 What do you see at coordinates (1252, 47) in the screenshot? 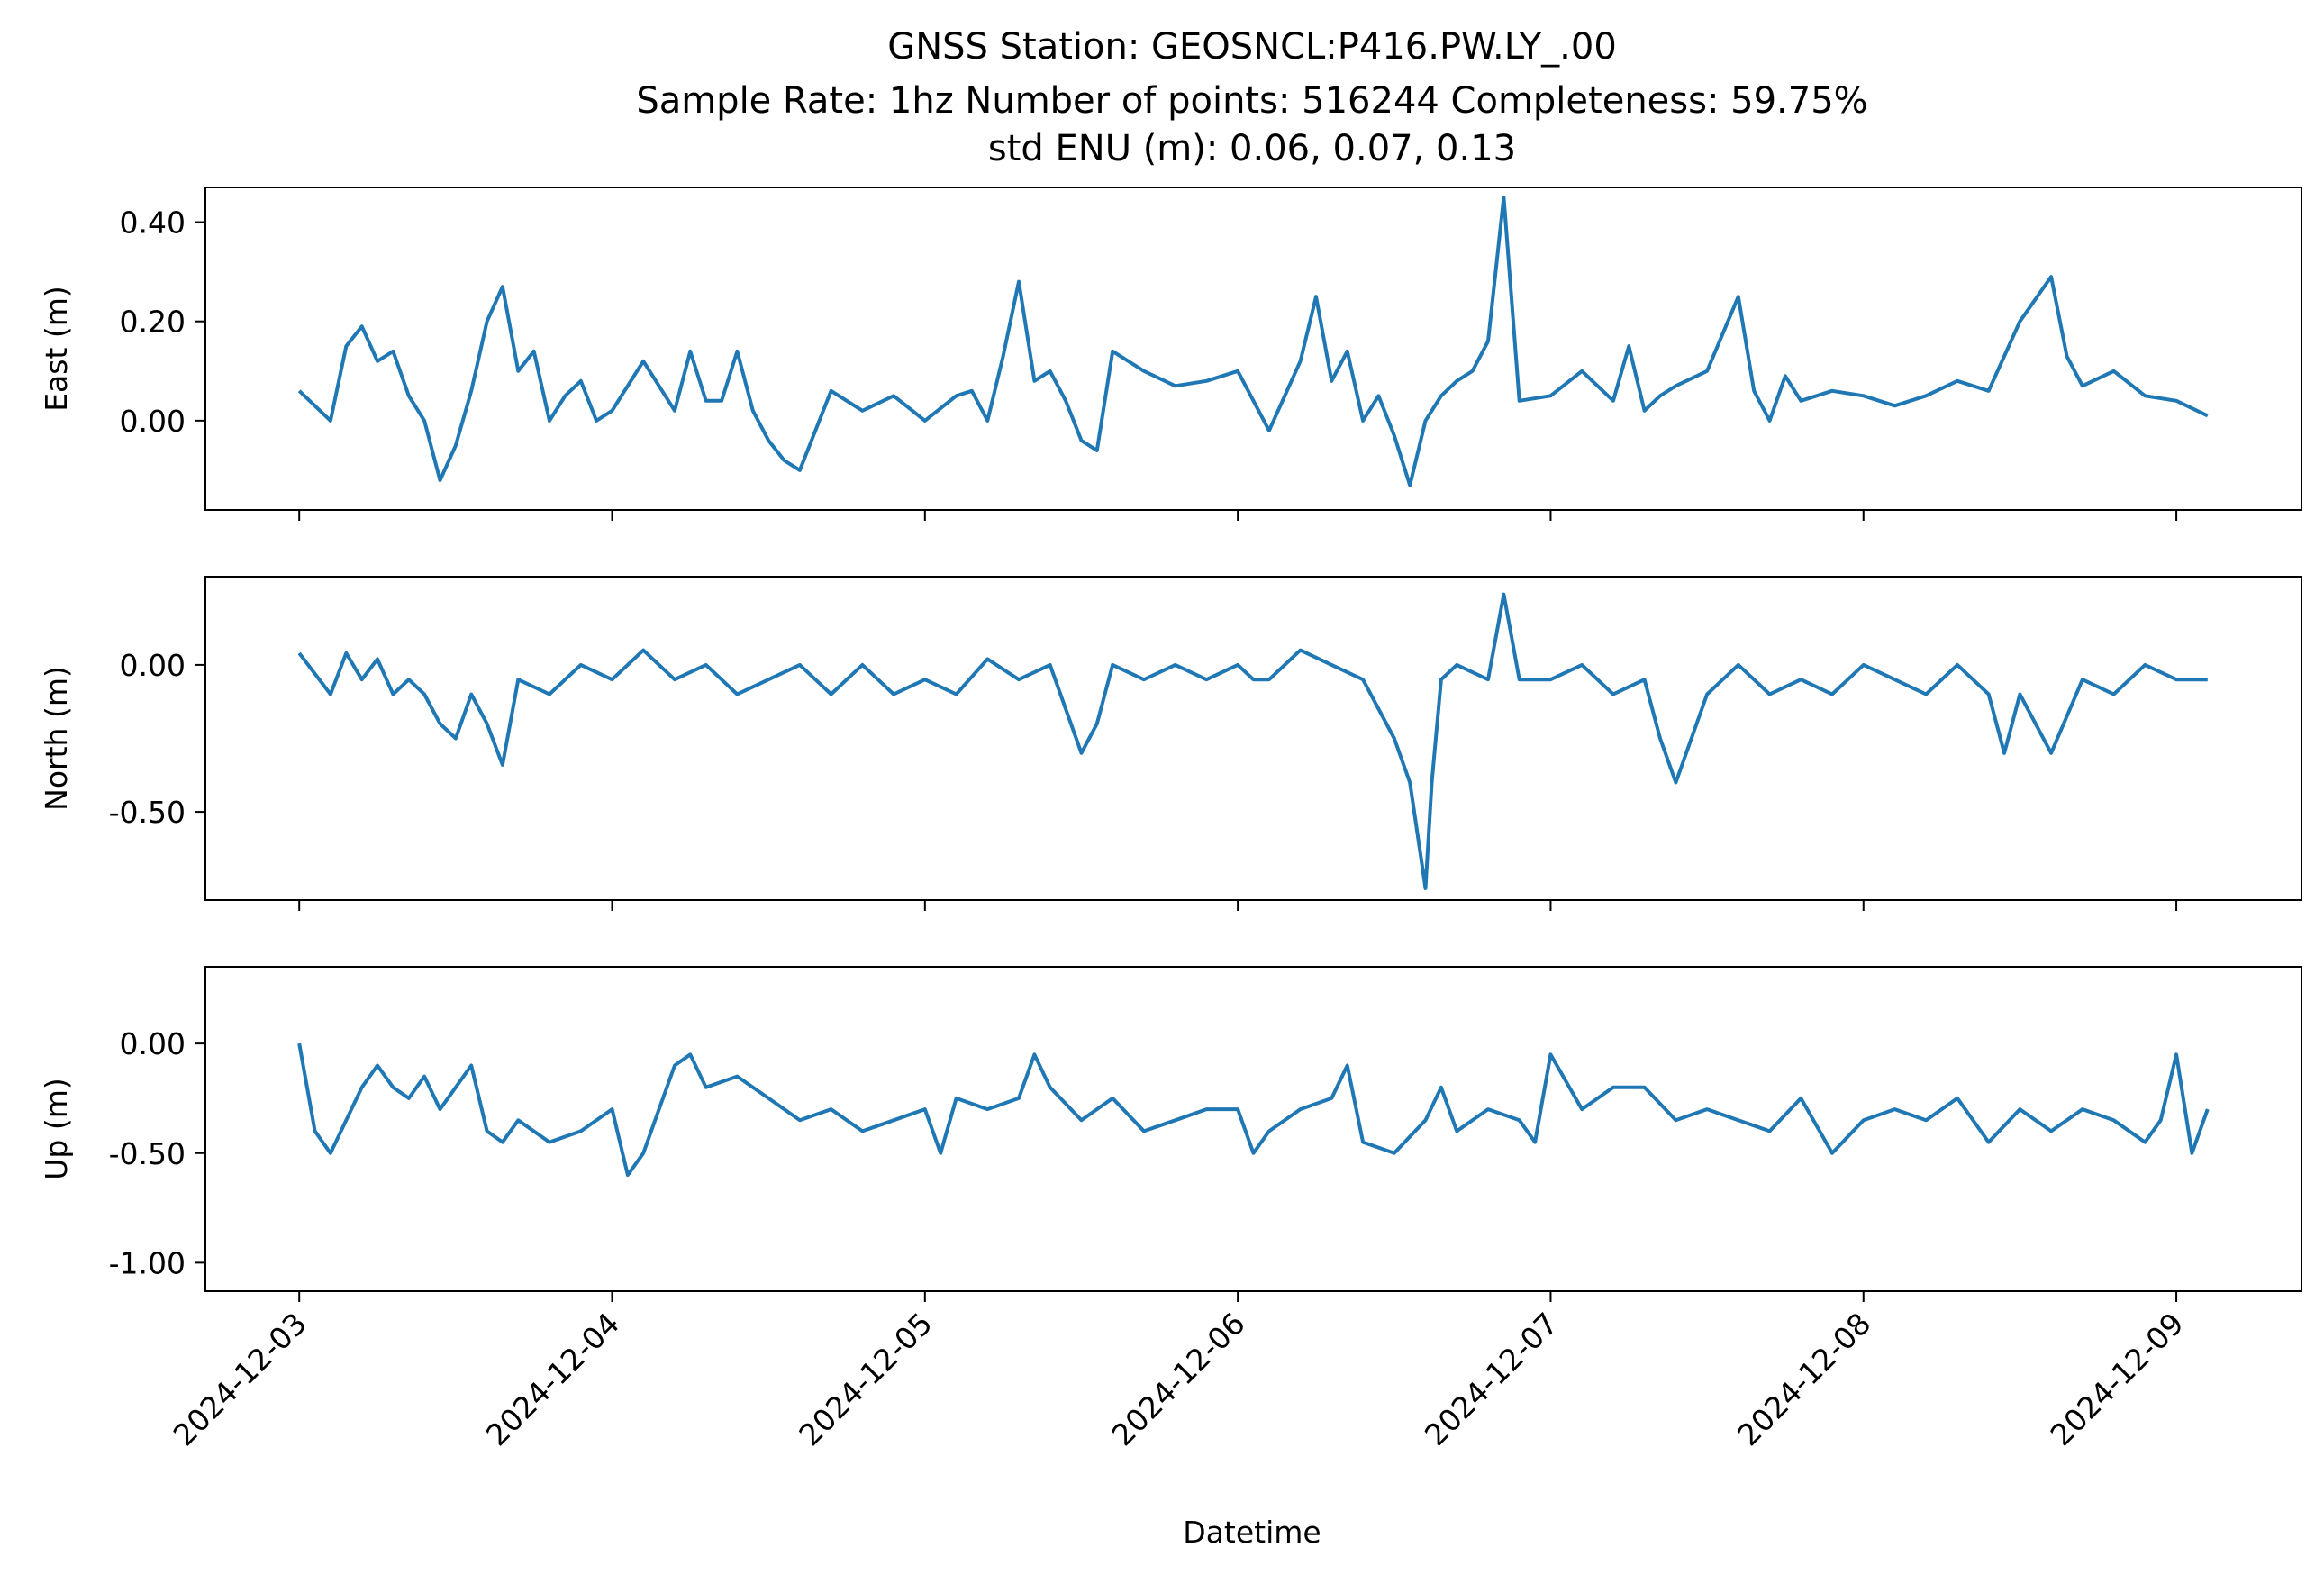
I see `title-line-1: GNSS Station: GEOSNCL:P416.PW.LY_.00` at bounding box center [1252, 47].